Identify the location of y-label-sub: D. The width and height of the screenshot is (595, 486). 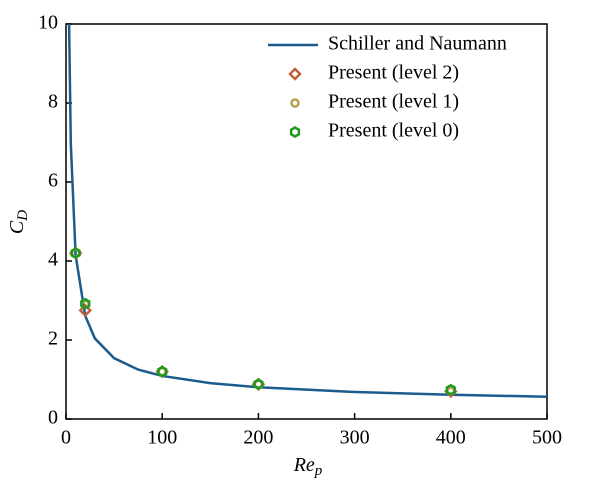
(23, 216).